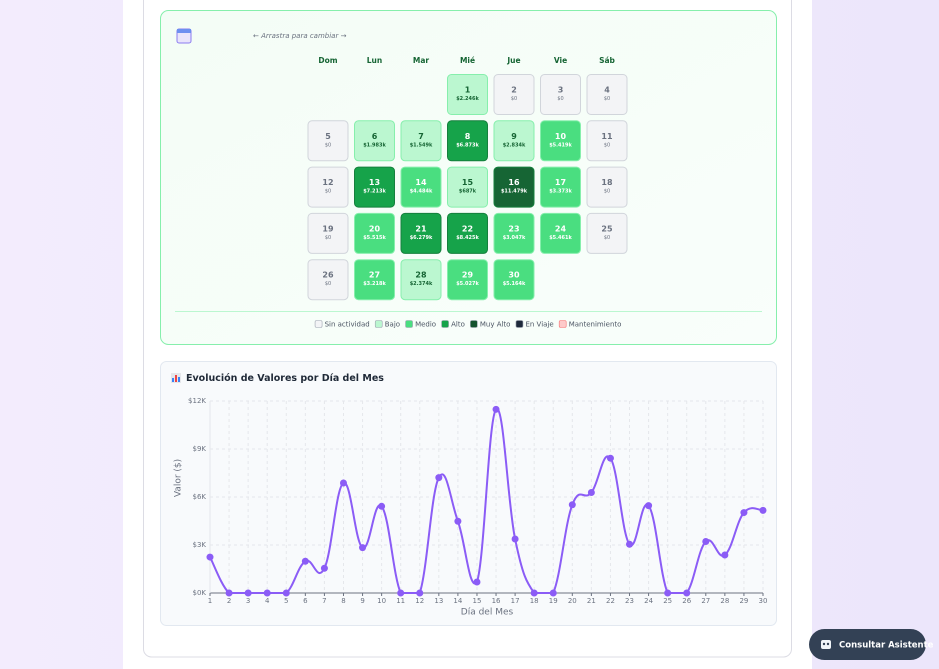  I want to click on day-cell: 1$2.246k, so click(467, 94).